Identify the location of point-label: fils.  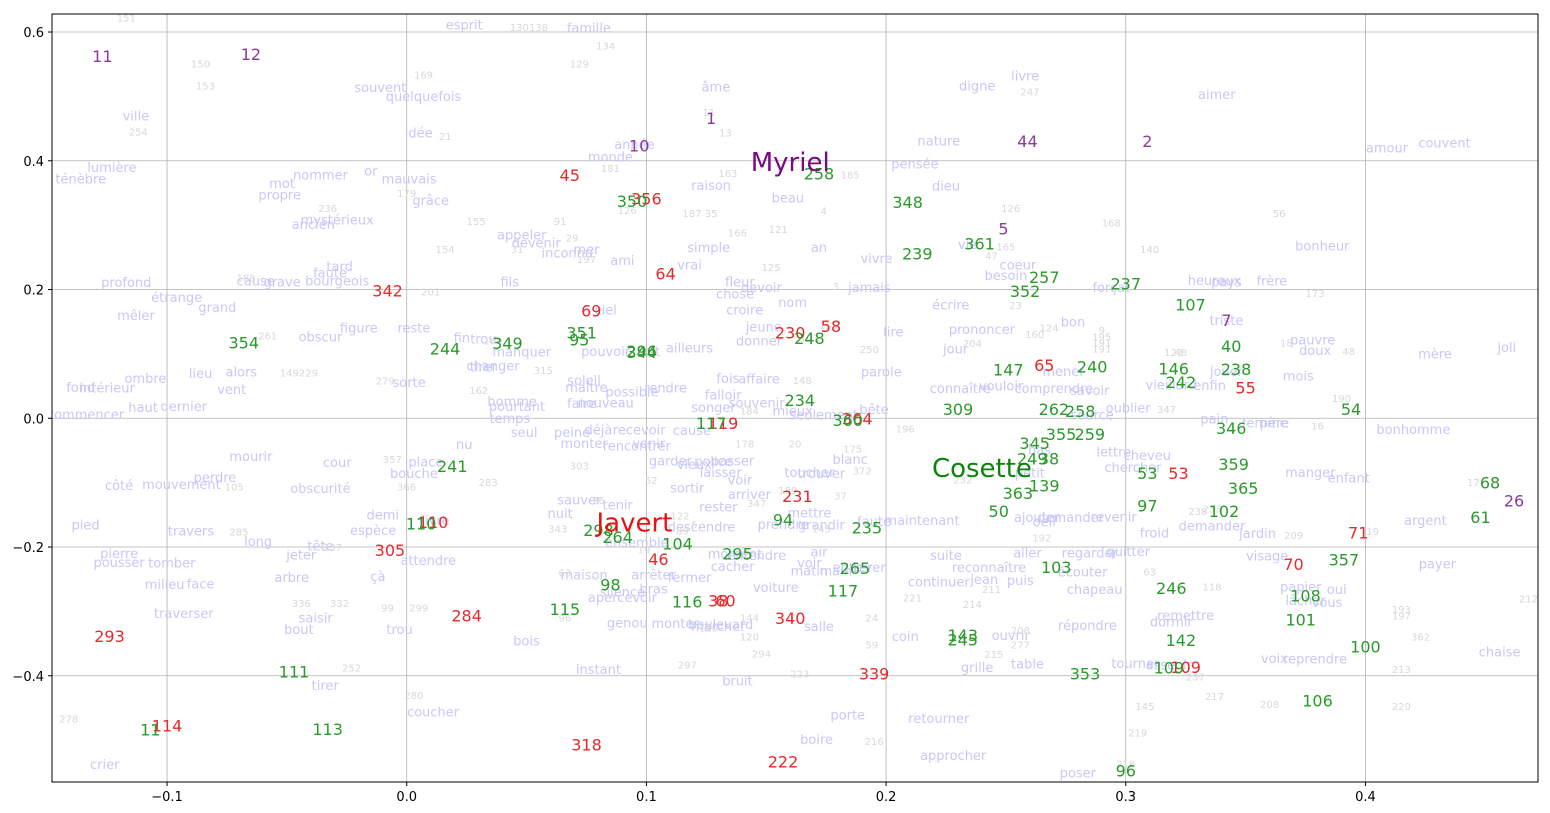
(509, 282).